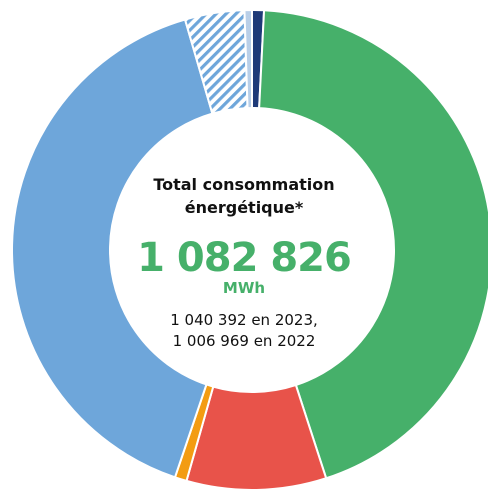 This screenshot has width=488, height=491. What do you see at coordinates (244, 331) in the screenshot?
I see `comparison-text: 1 040 392 en 2023, 1 006 969 en 2022` at bounding box center [244, 331].